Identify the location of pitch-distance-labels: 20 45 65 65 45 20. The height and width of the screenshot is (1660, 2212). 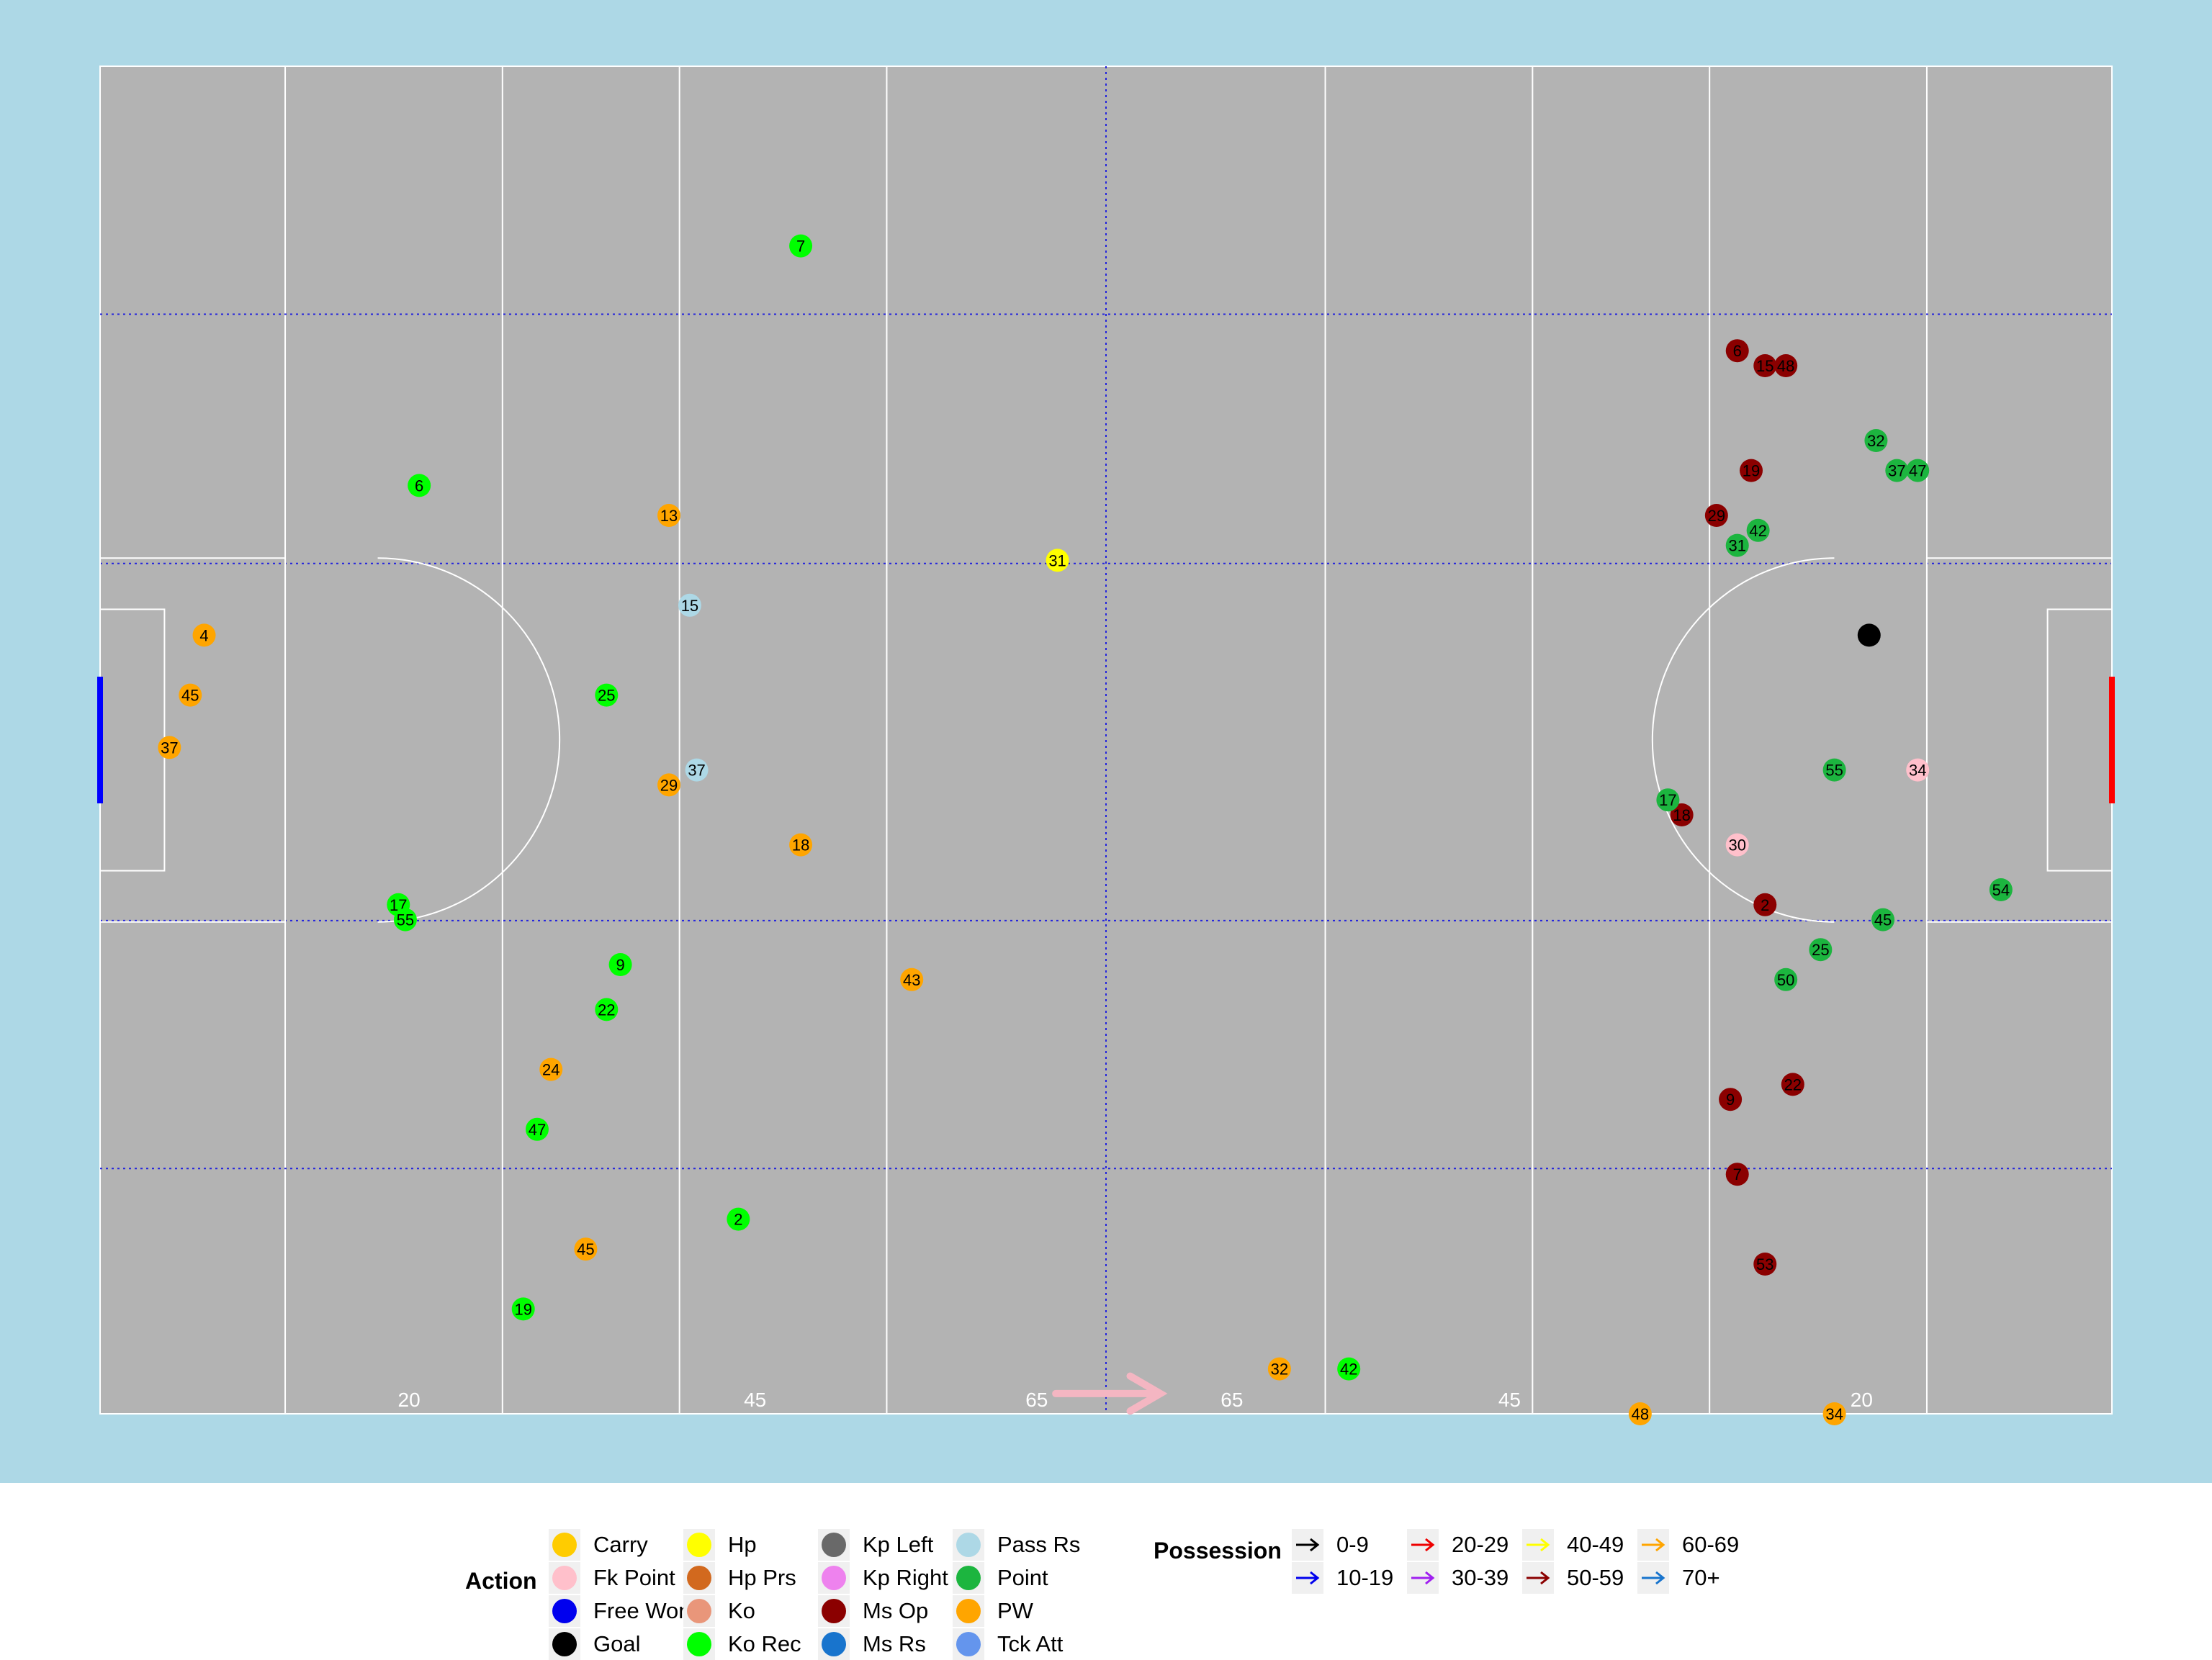
(1135, 1400).